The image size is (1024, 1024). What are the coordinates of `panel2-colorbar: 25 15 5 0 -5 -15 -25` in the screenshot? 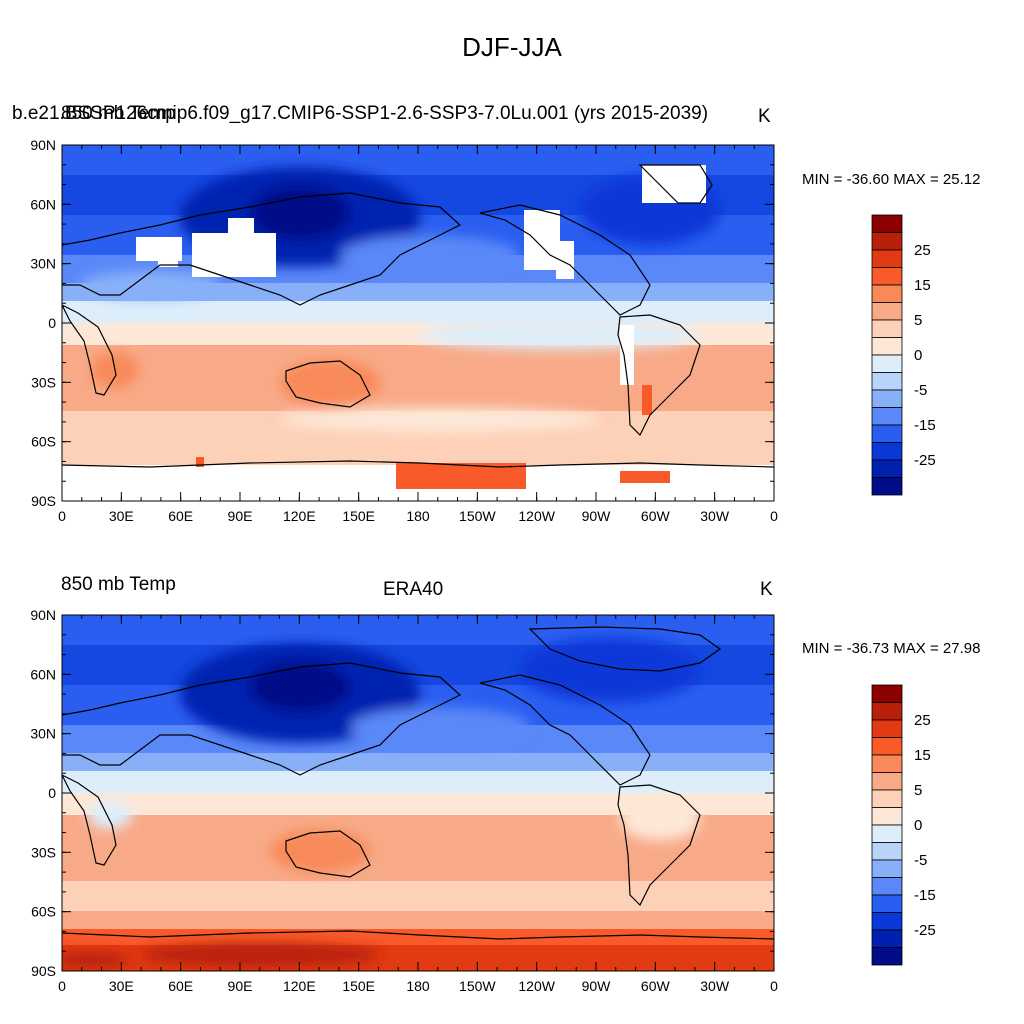 It's located at (903, 825).